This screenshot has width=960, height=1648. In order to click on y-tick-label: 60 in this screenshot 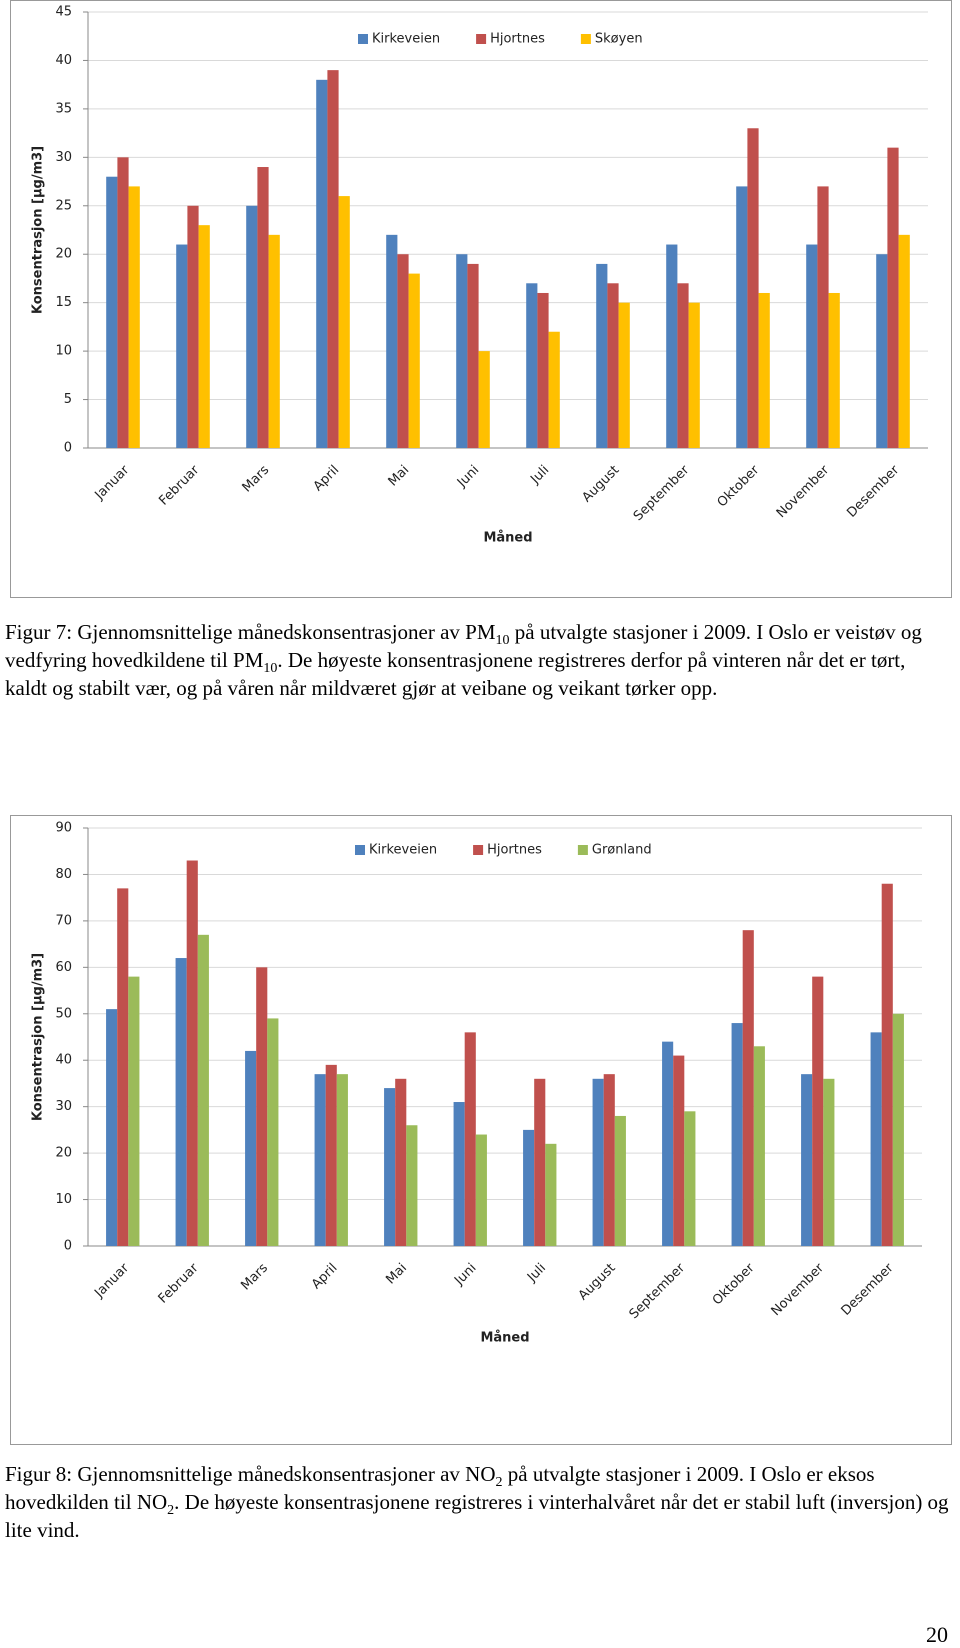, I will do `click(63, 967)`.